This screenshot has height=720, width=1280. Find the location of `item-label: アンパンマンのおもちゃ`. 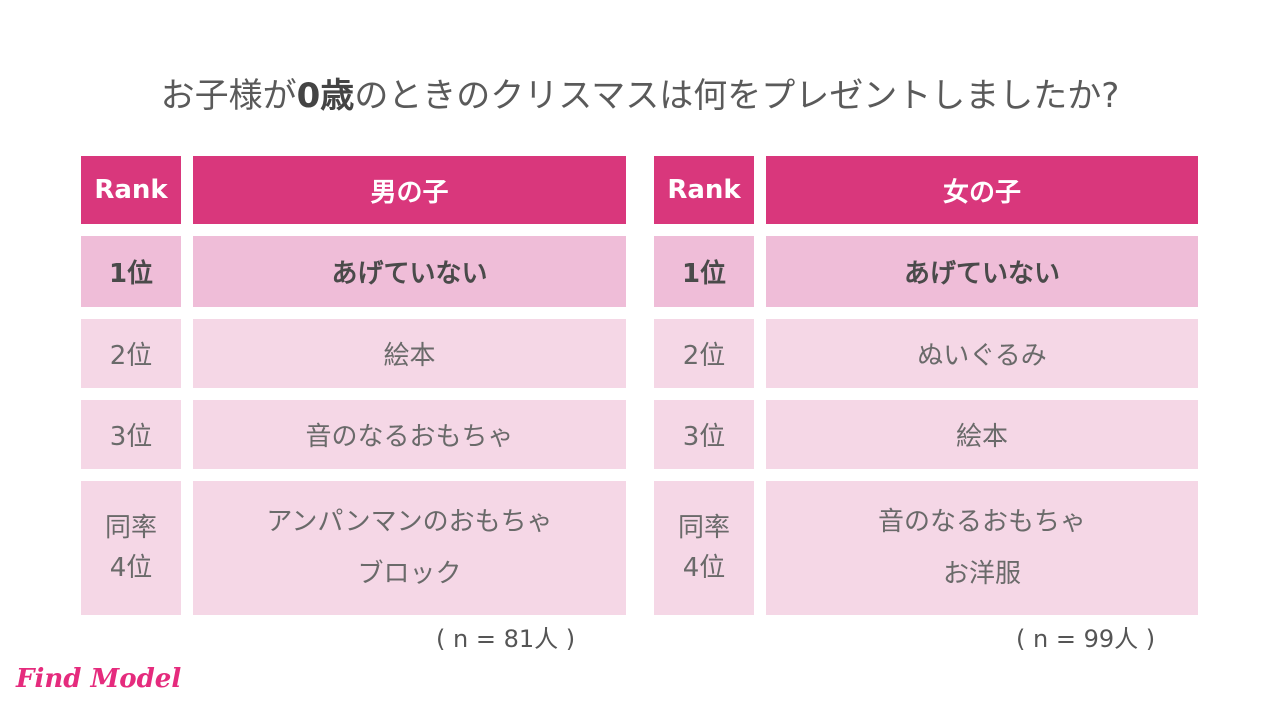

item-label: アンパンマンのおもちゃ is located at coordinates (409, 522).